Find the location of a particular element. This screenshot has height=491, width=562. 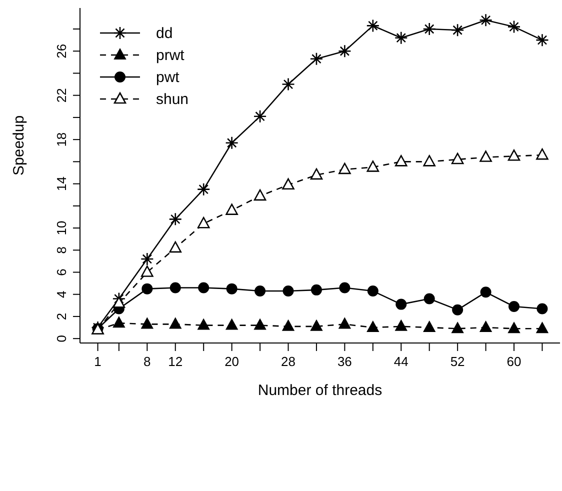

x-tick-label: 28 is located at coordinates (288, 362).